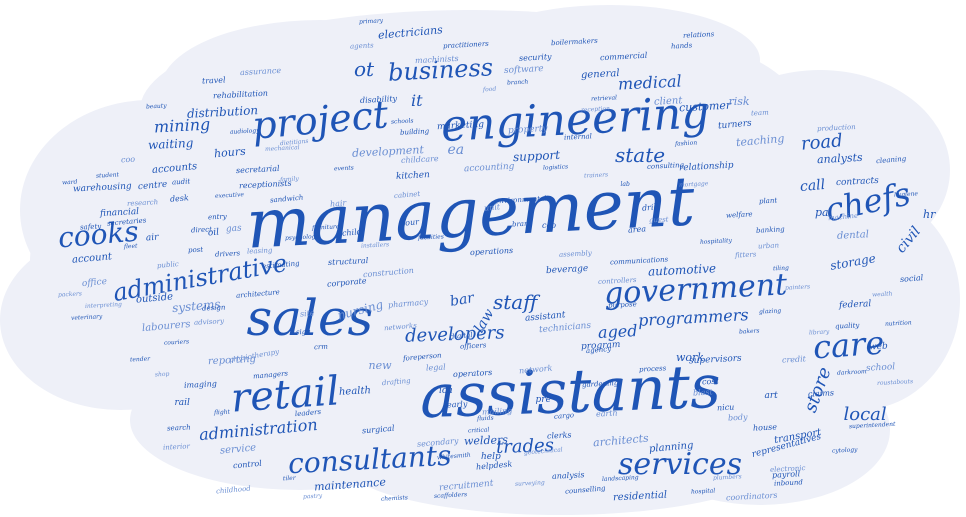  Describe the element at coordinates (462, 300) in the screenshot. I see `word-bar: bar` at that location.